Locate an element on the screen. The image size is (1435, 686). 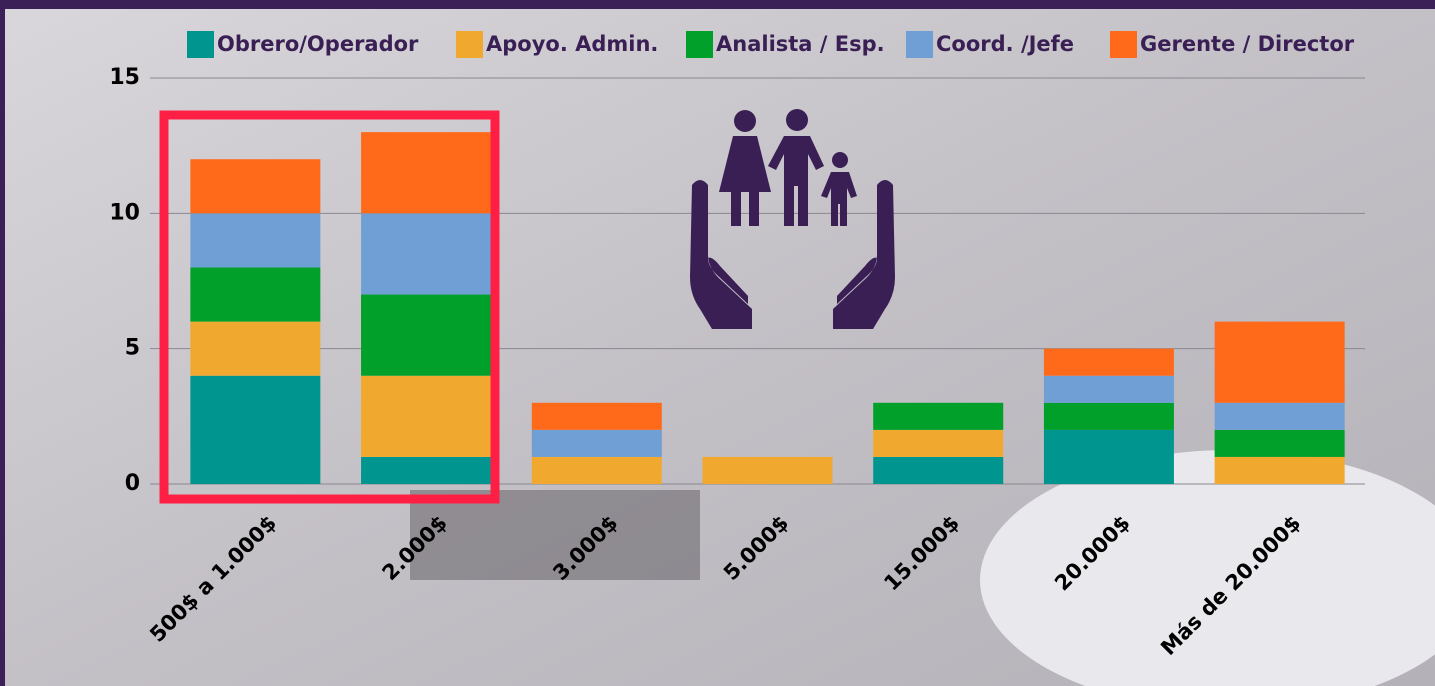
legend-label: Obrero/Operador is located at coordinates (318, 44).